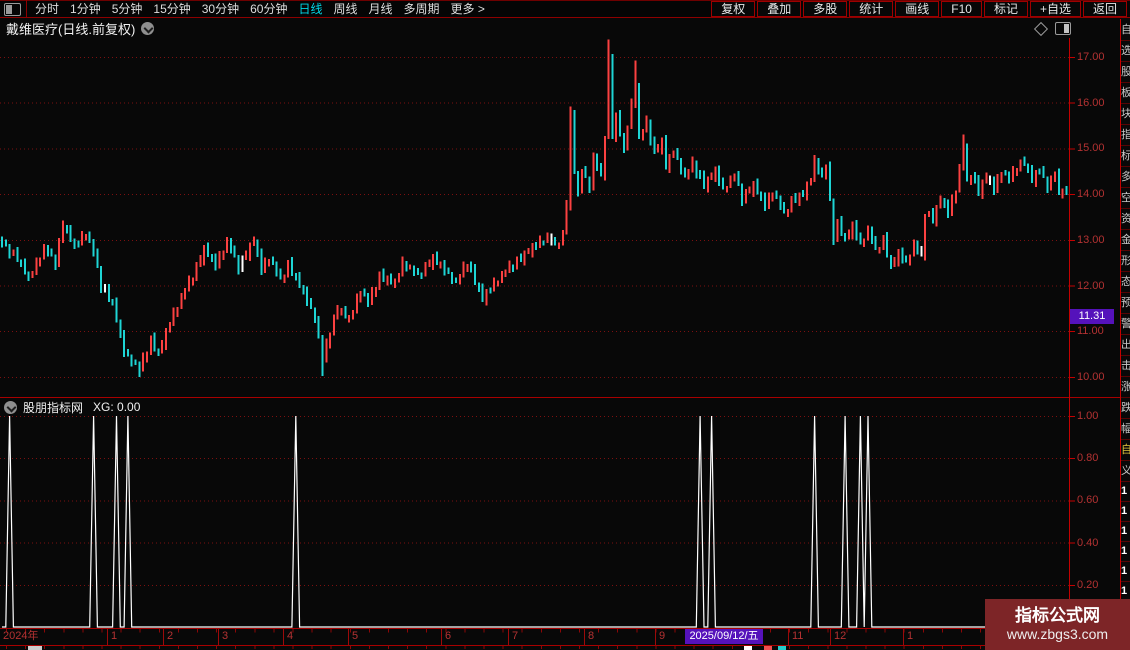 This screenshot has height=650, width=1130. Describe the element at coordinates (1063, 28) in the screenshot. I see `split-panel-icon` at that location.